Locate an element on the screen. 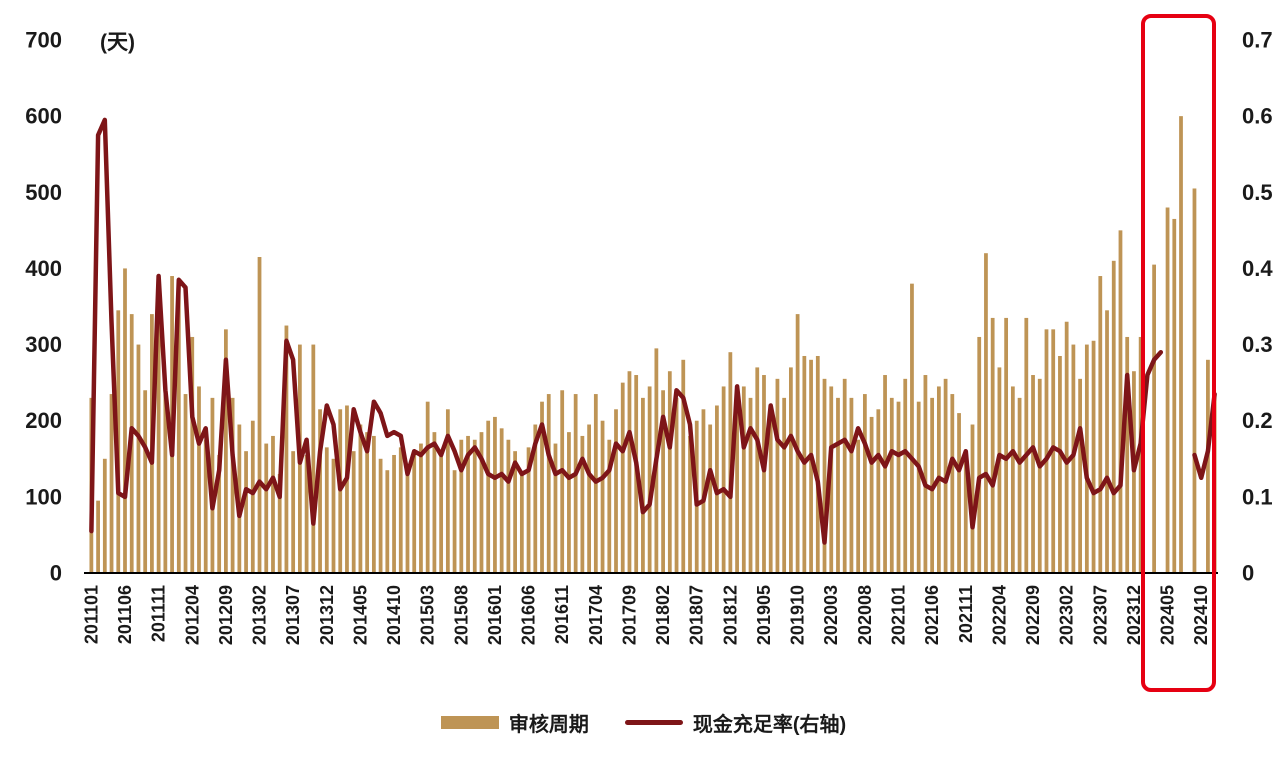  x-axis-tick-label: 202106 is located at coordinates (932, 615).